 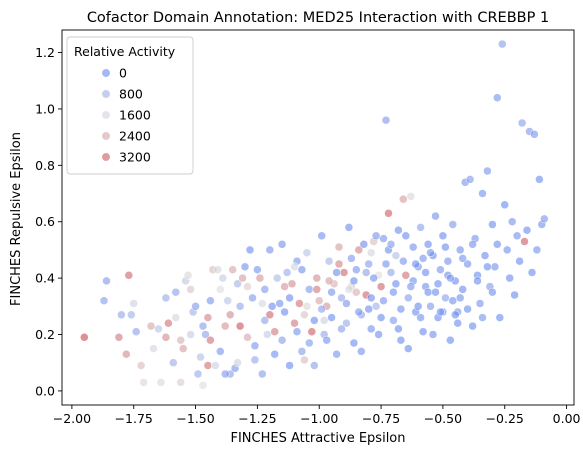 I want to click on x-tick-label: 0.00, so click(x=567, y=418).